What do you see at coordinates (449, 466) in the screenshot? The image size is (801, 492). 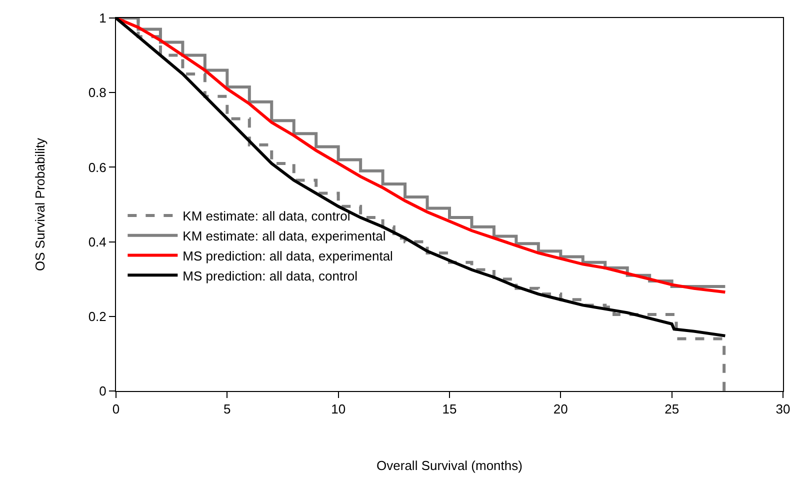 I see `x-axis-title: Overall Survival (months)` at bounding box center [449, 466].